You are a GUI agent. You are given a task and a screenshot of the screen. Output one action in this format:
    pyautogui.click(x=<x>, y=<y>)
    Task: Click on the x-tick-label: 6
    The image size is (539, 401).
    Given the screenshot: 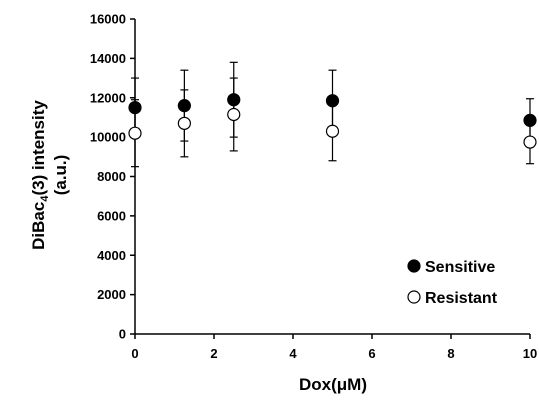 What is the action you would take?
    pyautogui.click(x=371, y=353)
    